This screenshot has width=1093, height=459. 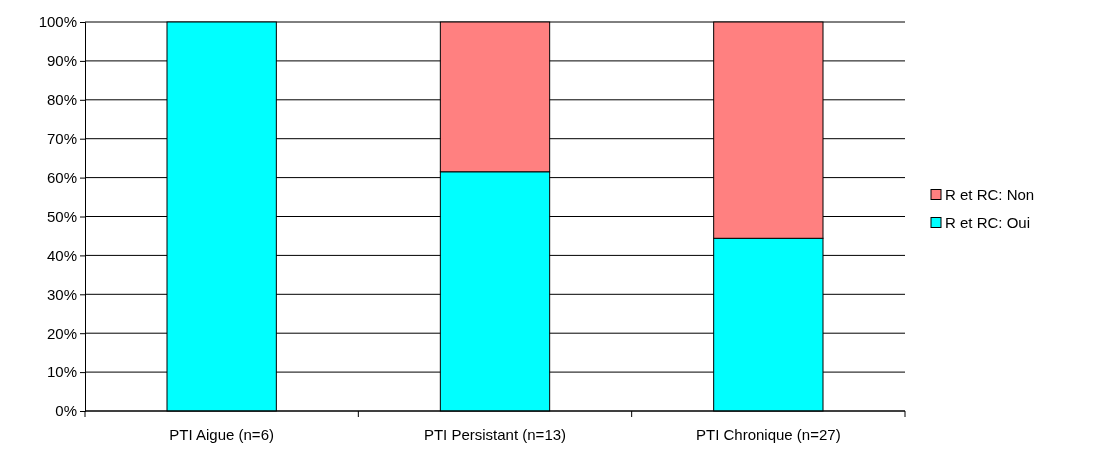 What do you see at coordinates (61, 216) in the screenshot?
I see `y-tick-label: 50%` at bounding box center [61, 216].